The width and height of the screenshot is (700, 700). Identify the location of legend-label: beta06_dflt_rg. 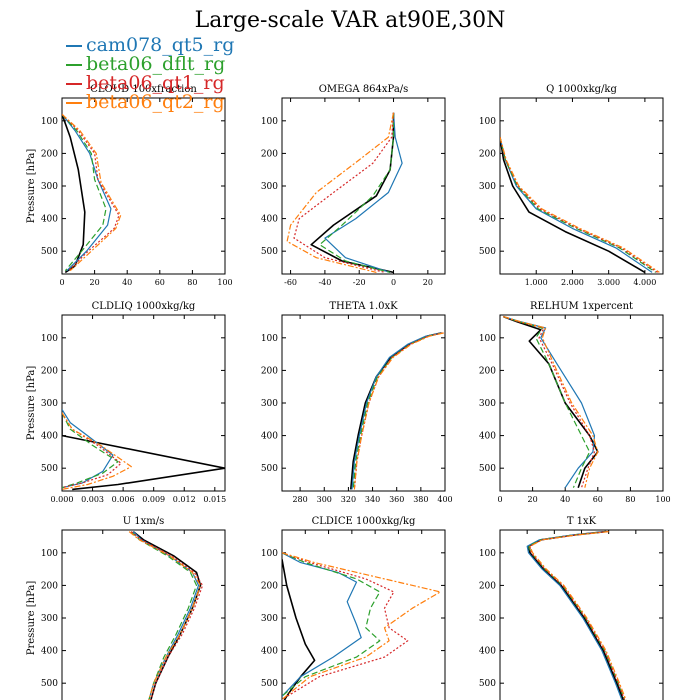
(156, 64).